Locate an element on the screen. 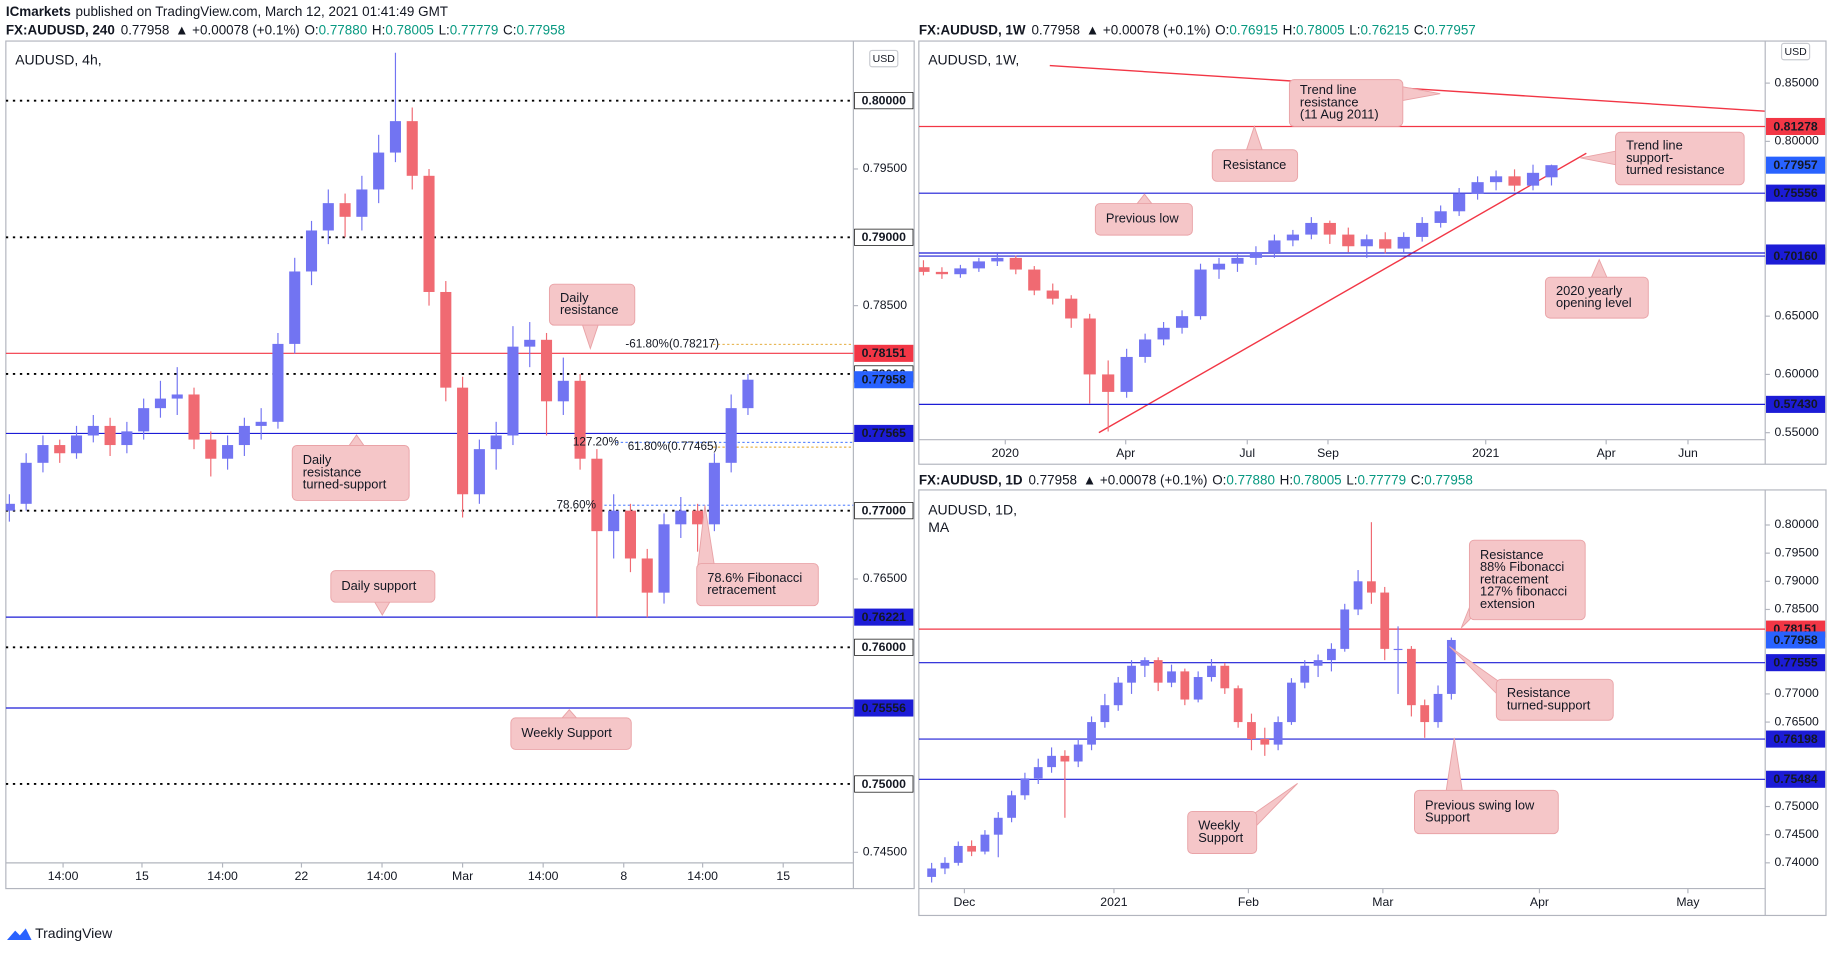 The image size is (1833, 953). callout-text: turned-support is located at coordinates (345, 484).